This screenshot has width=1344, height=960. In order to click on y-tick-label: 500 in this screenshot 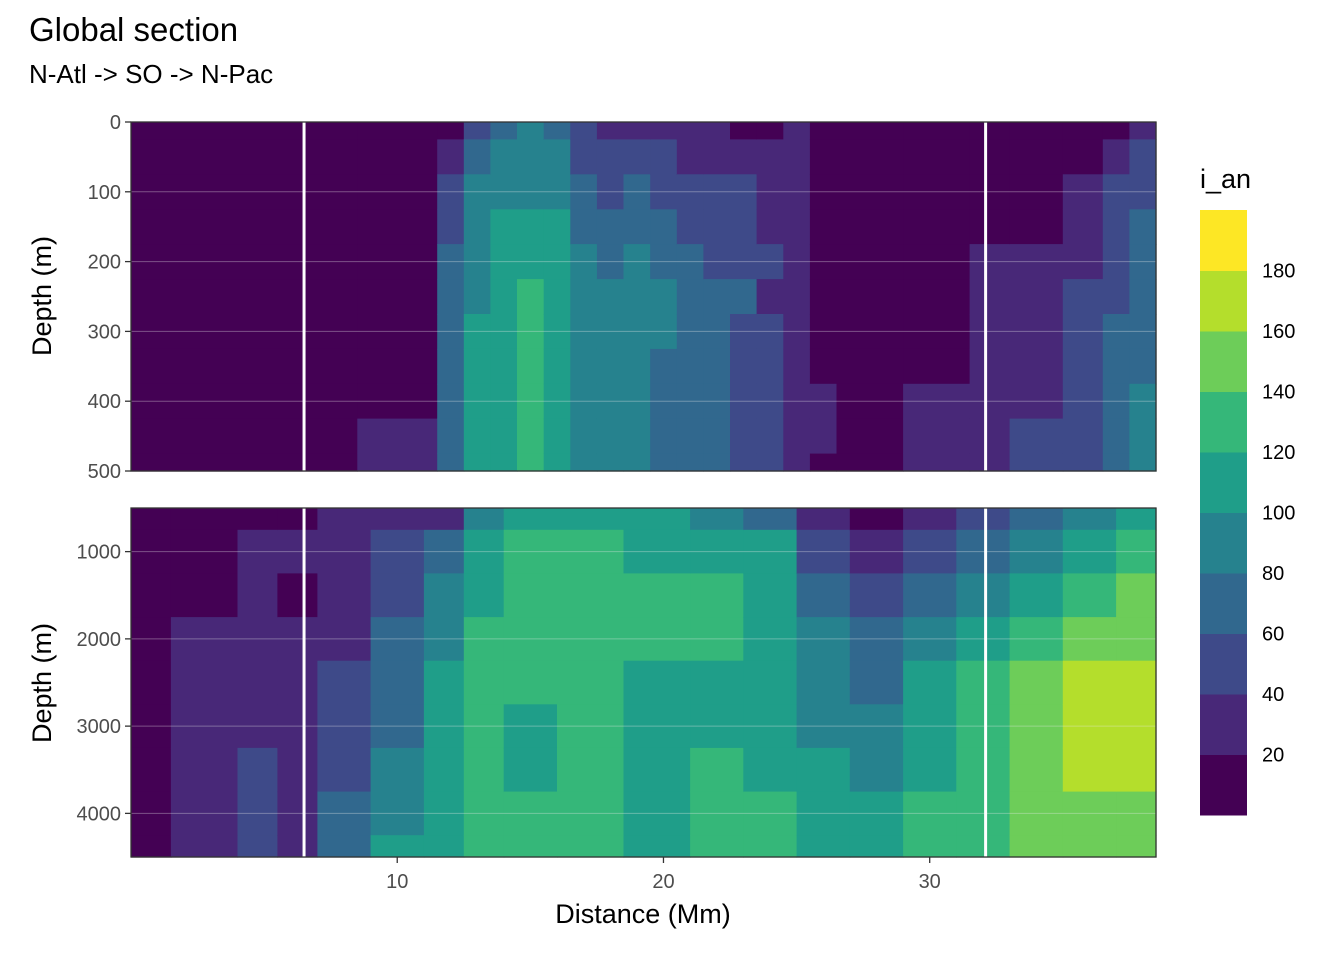, I will do `click(104, 472)`.